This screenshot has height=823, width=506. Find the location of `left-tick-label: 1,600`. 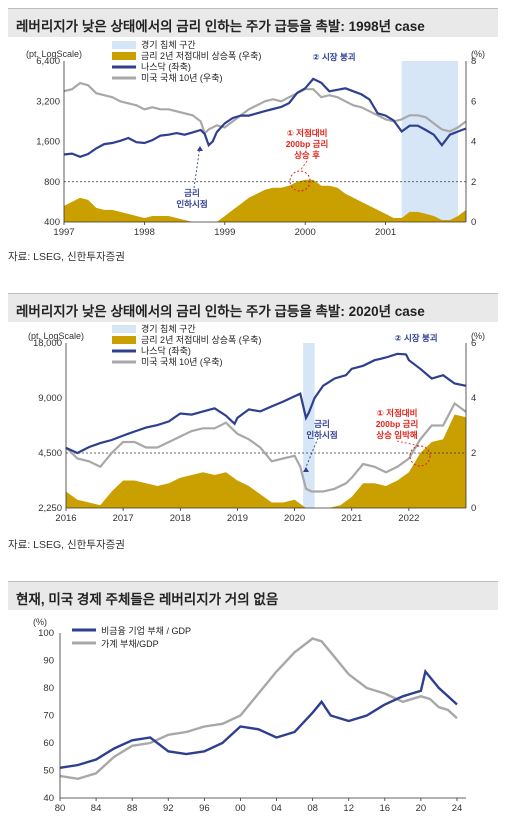

left-tick-label: 1,600 is located at coordinates (48, 142).